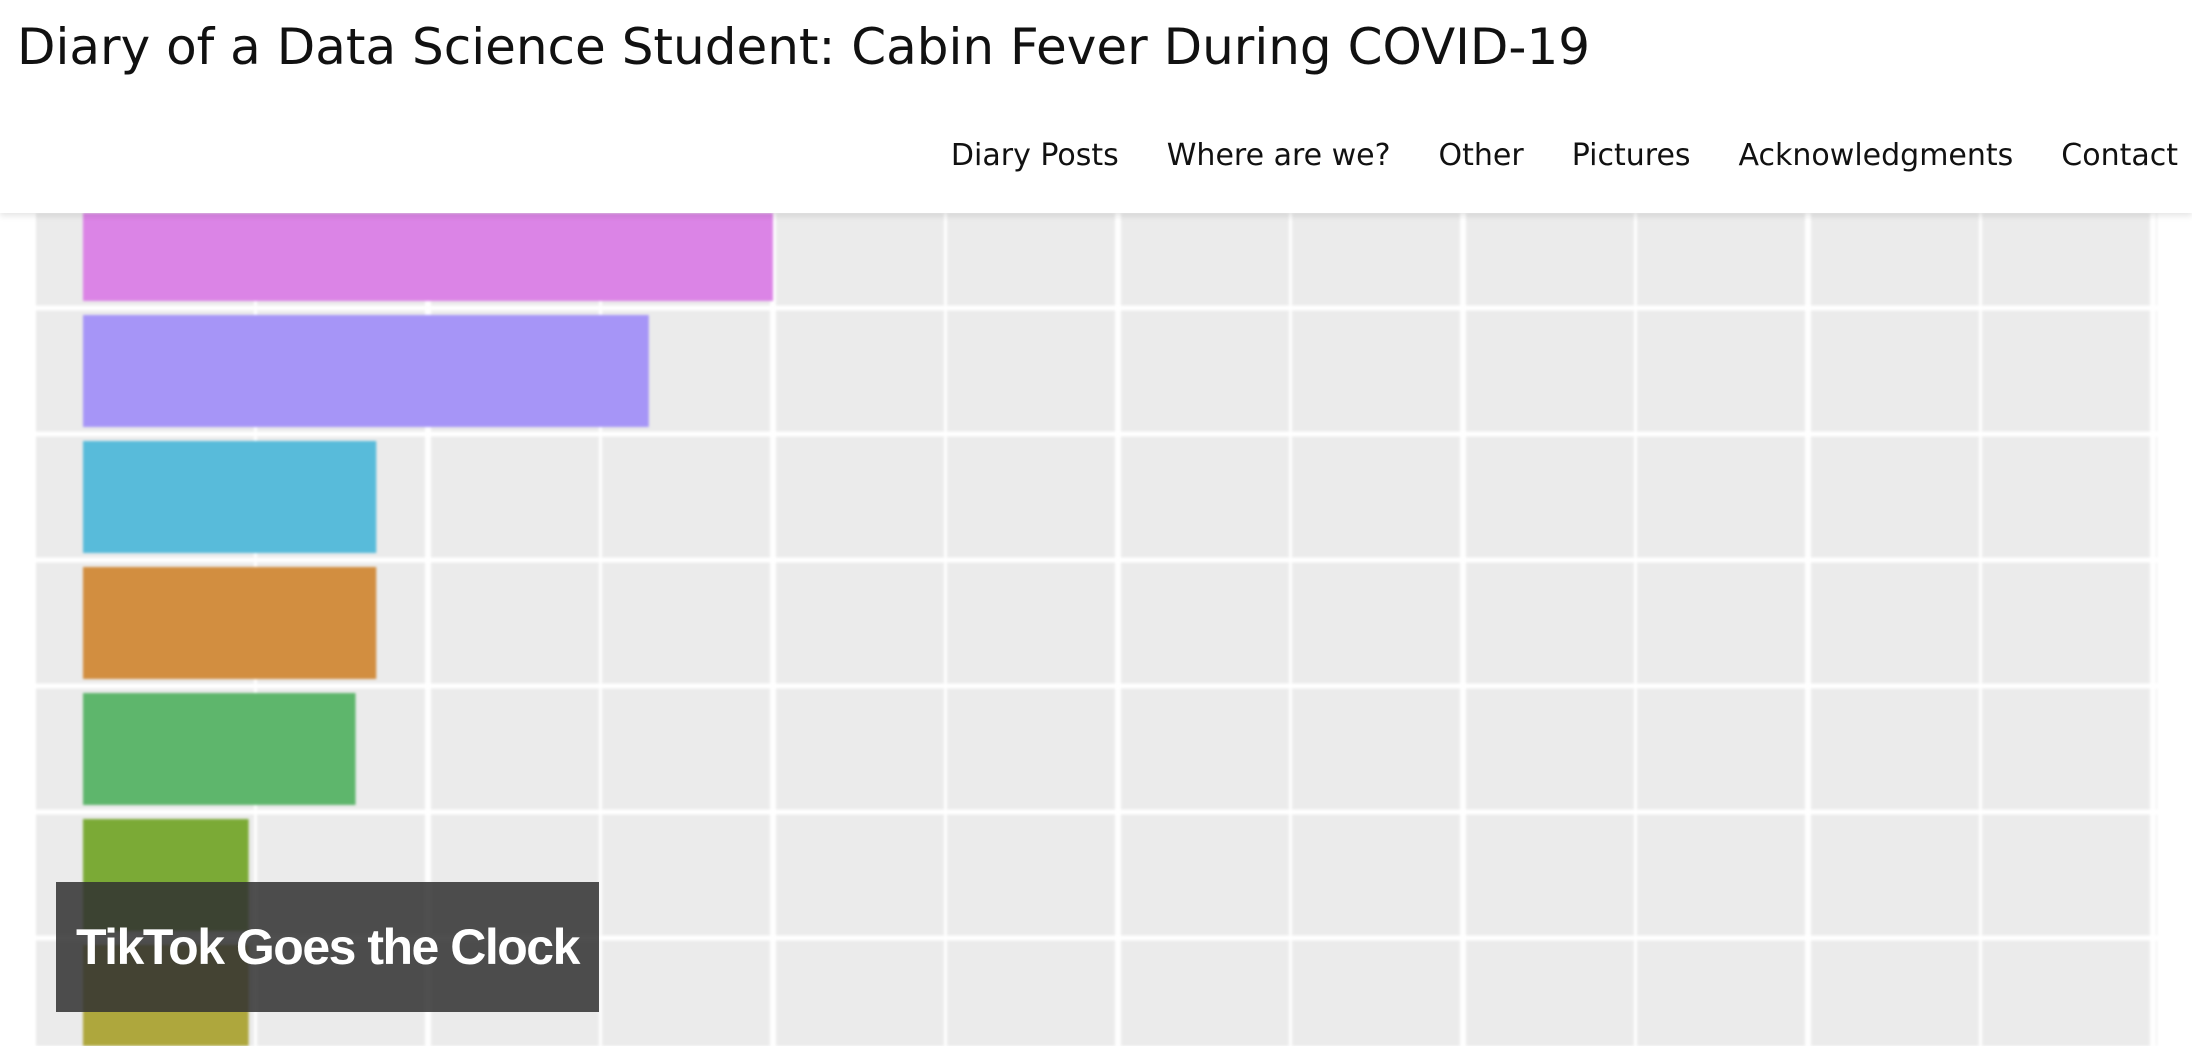 Image resolution: width=2192 pixels, height=1046 pixels. I want to click on nav-where-are-we: Where are we?, so click(1278, 155).